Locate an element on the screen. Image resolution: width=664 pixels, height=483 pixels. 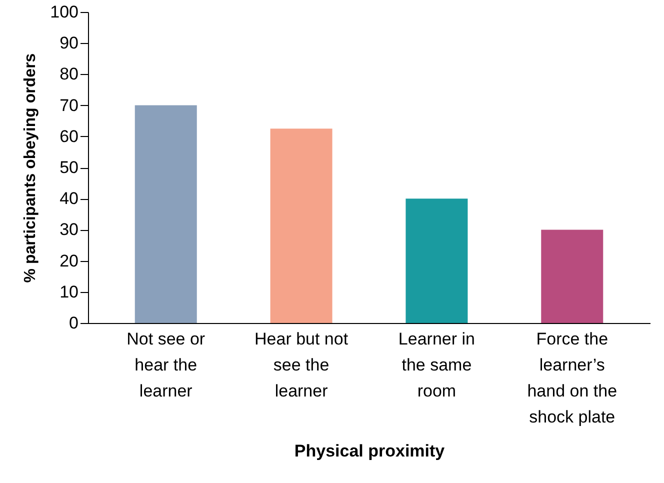
x-tick-label: Force the learner’s hand on the shock plate is located at coordinates (572, 378).